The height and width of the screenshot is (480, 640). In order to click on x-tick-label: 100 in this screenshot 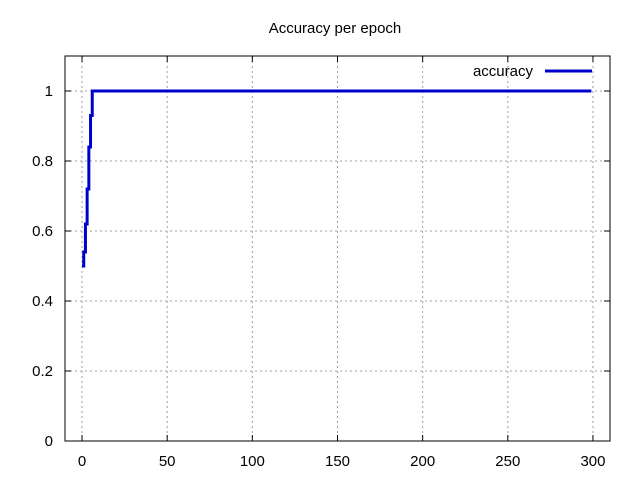, I will do `click(252, 461)`.